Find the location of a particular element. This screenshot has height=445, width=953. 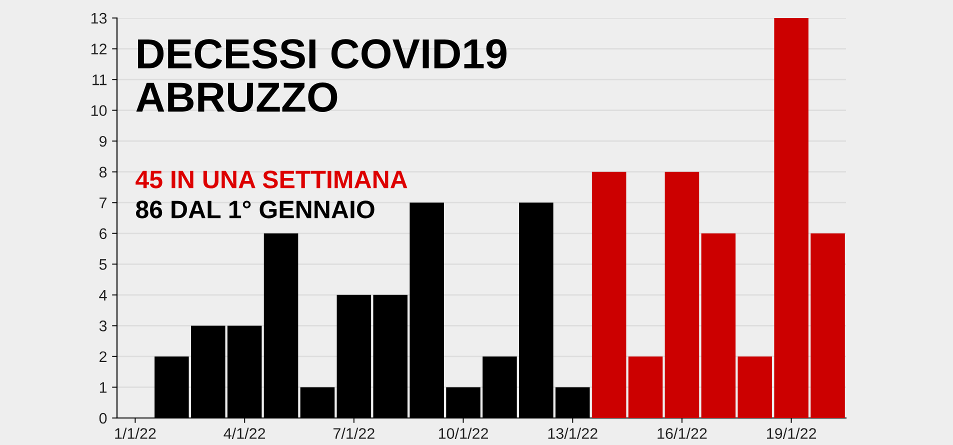

x-tick-label: 16/1/22 is located at coordinates (682, 433).